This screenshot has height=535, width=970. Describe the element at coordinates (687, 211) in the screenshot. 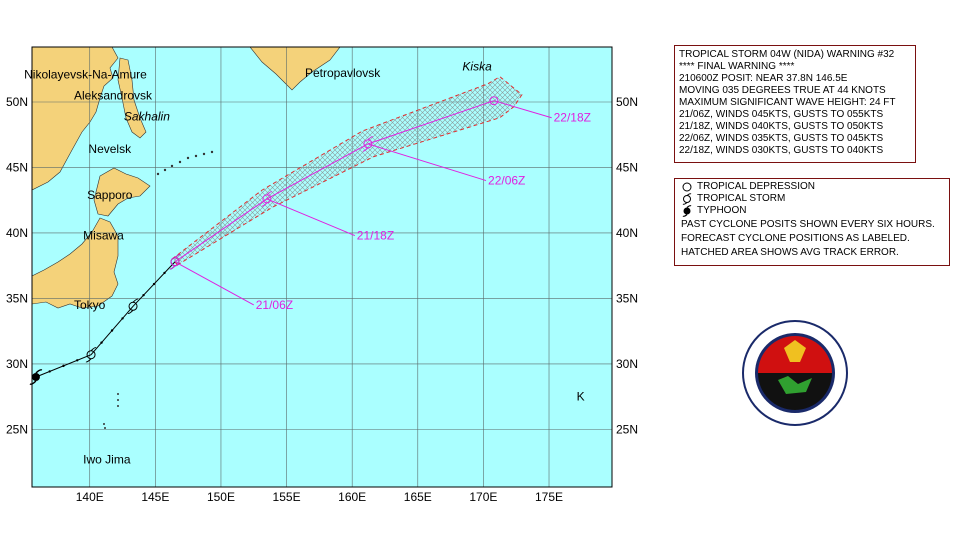

I see `typhoon-icon` at that location.